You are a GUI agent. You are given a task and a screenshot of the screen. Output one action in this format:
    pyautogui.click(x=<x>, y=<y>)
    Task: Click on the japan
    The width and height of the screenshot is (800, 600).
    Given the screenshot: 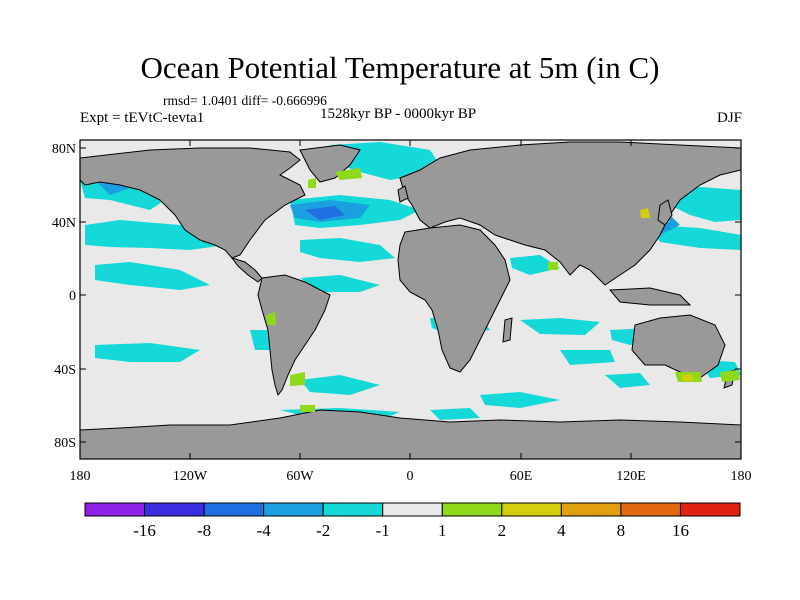 What is the action you would take?
    pyautogui.click(x=665, y=212)
    